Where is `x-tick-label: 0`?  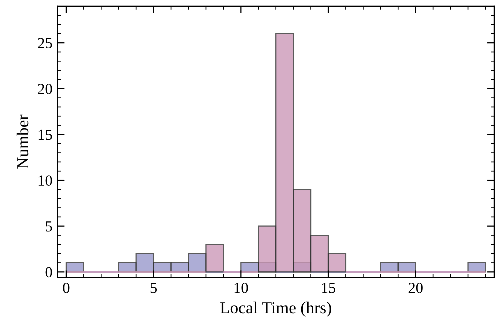 x-tick-label: 0 is located at coordinates (66, 288).